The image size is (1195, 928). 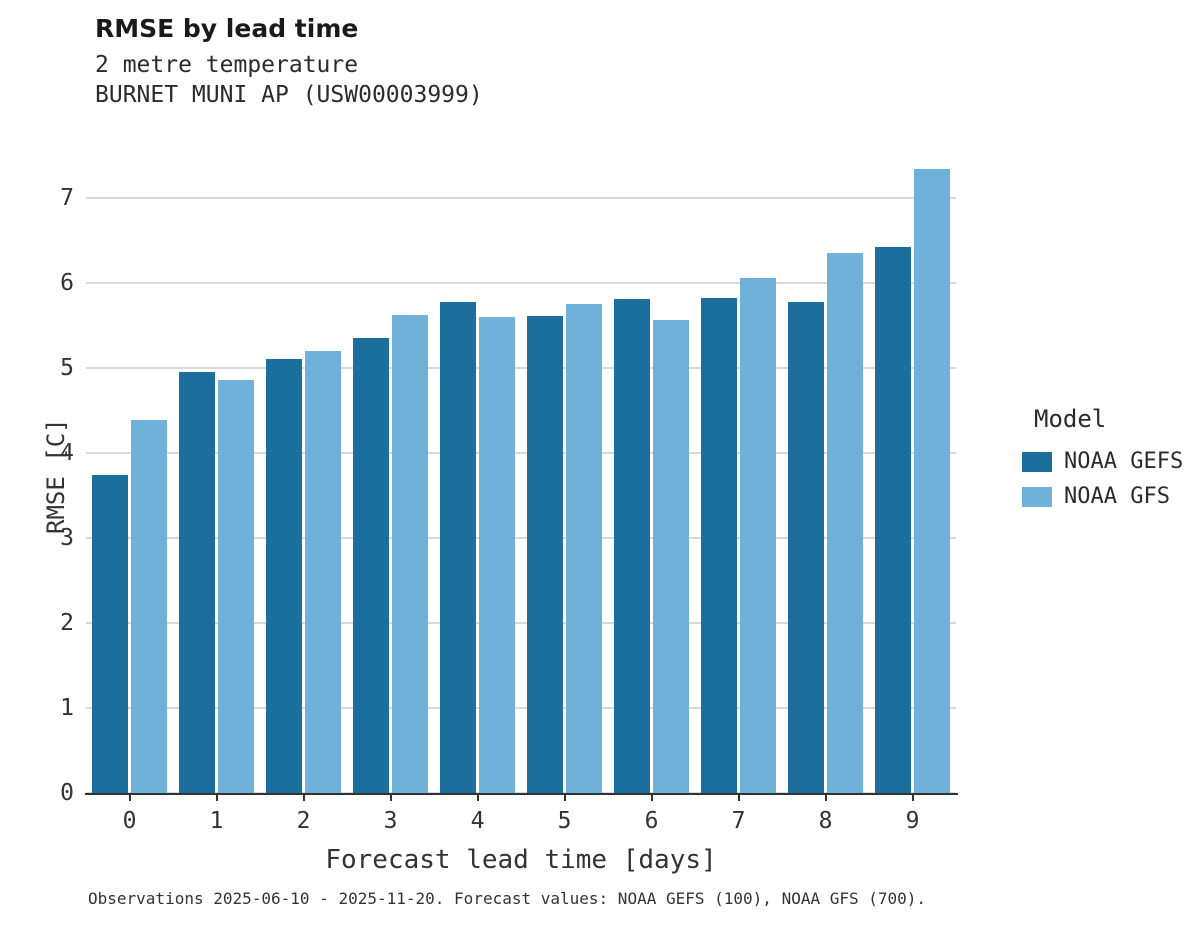 I want to click on y-tick-label-6: 6, so click(x=67, y=282).